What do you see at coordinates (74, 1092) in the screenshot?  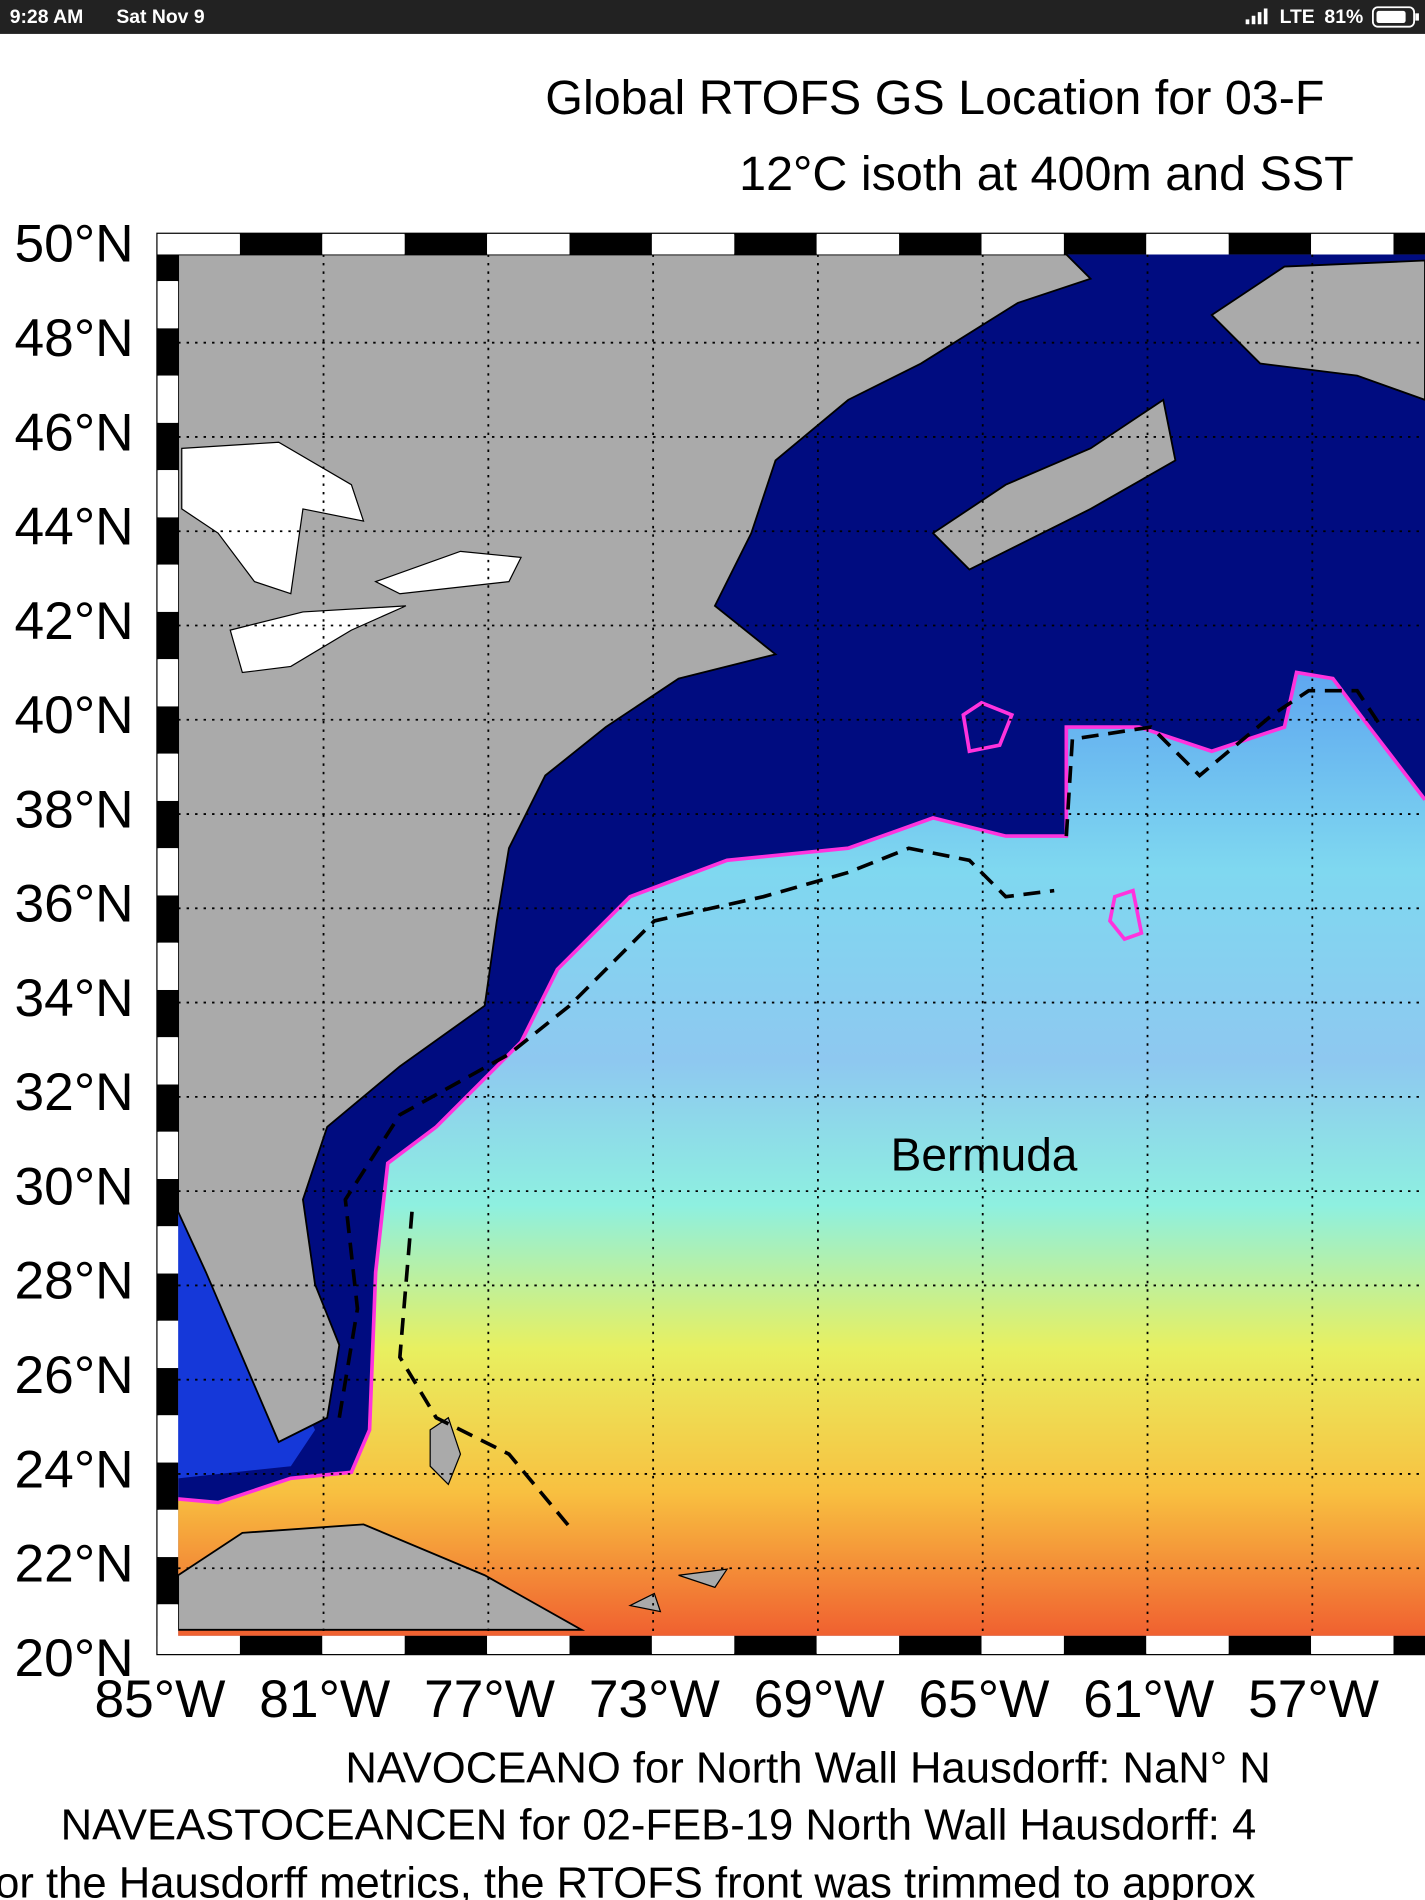 I see `lat-label: 32°N` at bounding box center [74, 1092].